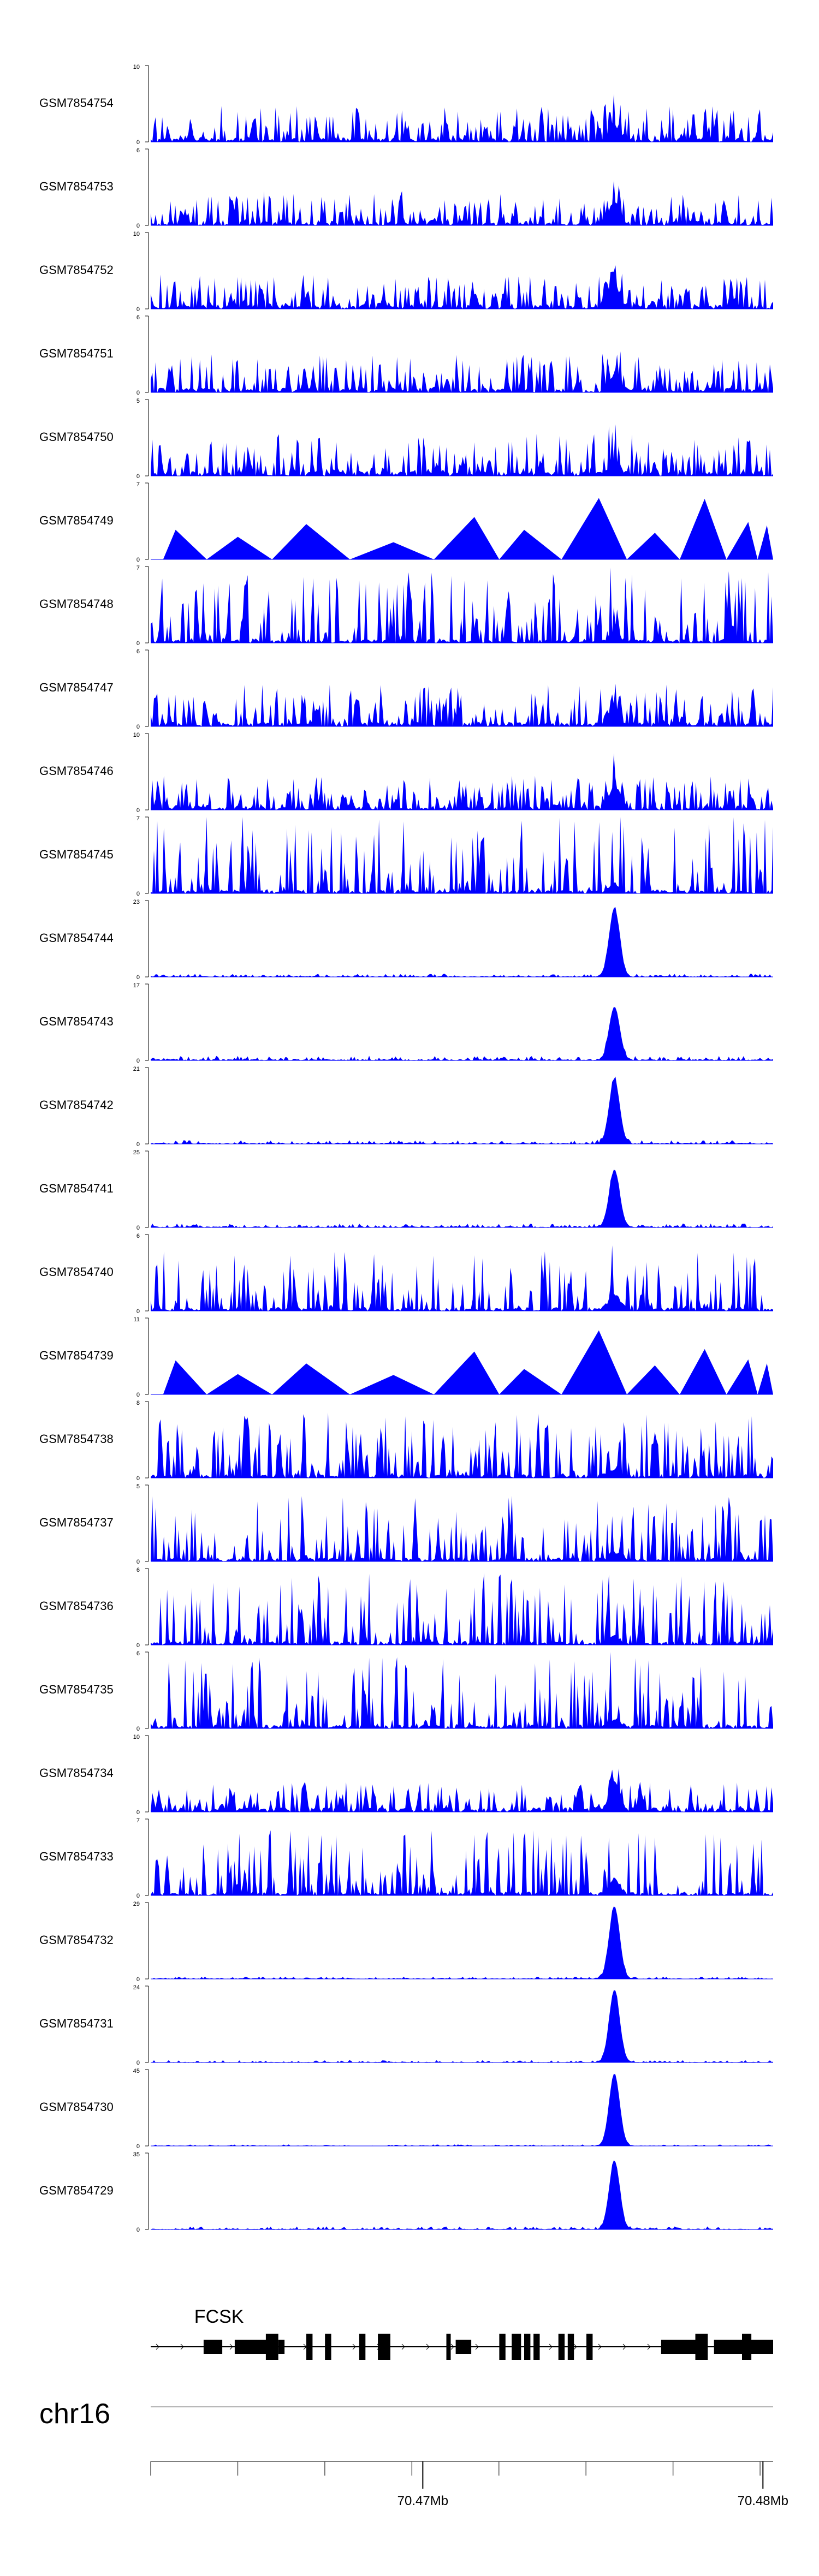  What do you see at coordinates (76, 1355) in the screenshot?
I see `track-label: GSM7854739` at bounding box center [76, 1355].